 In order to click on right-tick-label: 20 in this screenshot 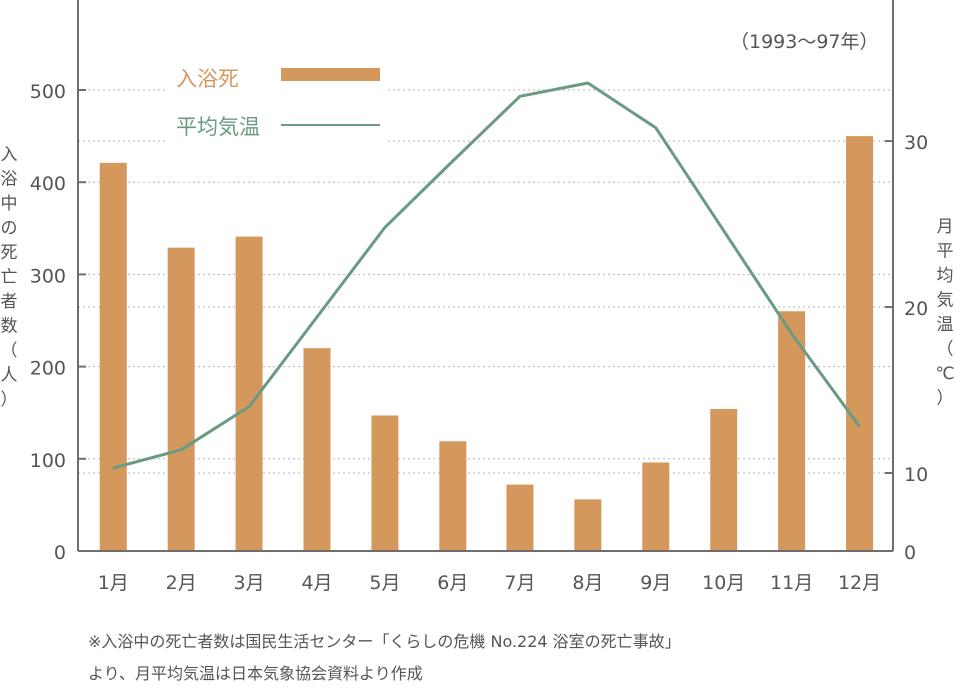, I will do `click(916, 309)`.